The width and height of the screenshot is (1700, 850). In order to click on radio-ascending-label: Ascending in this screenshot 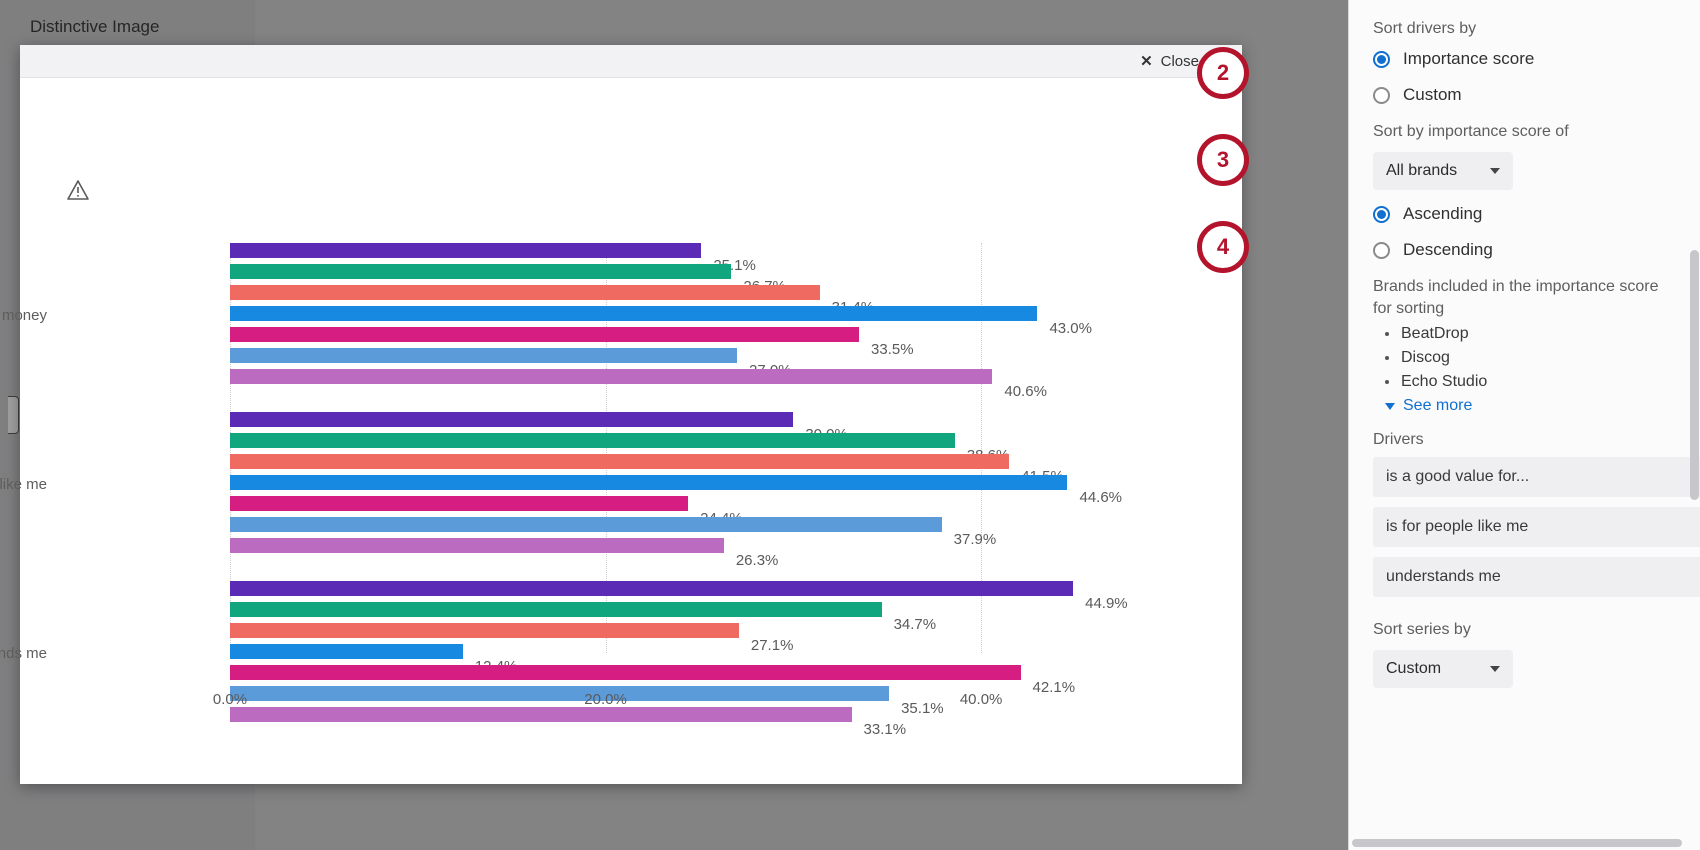, I will do `click(1443, 213)`.